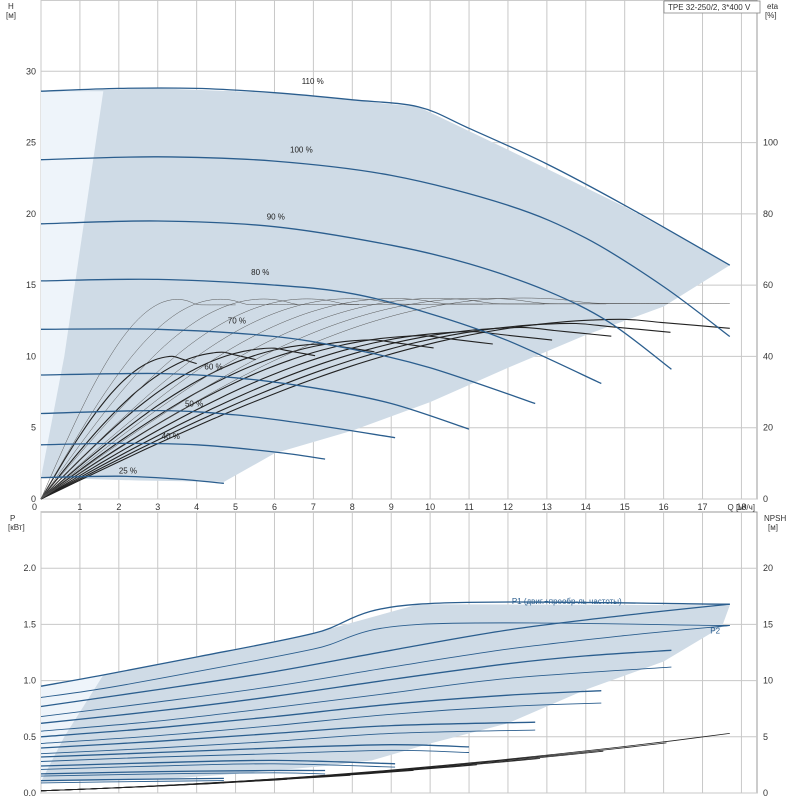 The height and width of the screenshot is (800, 800). What do you see at coordinates (773, 527) in the screenshot?
I see `y2-axis-unit: [м]` at bounding box center [773, 527].